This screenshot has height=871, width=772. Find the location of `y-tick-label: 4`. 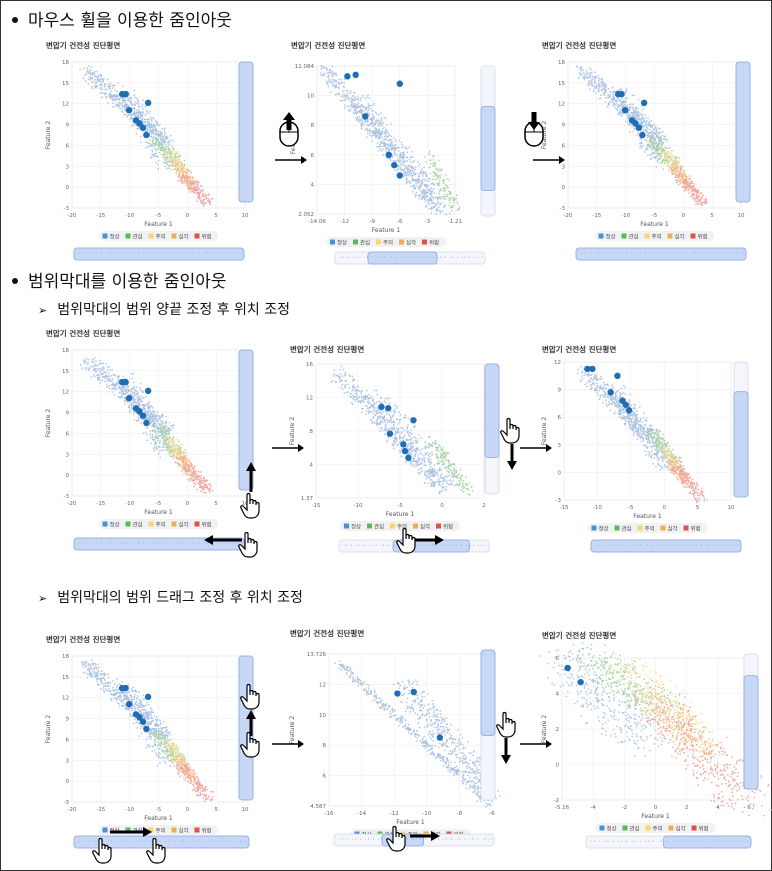

y-tick-label: 4 is located at coordinates (313, 185).